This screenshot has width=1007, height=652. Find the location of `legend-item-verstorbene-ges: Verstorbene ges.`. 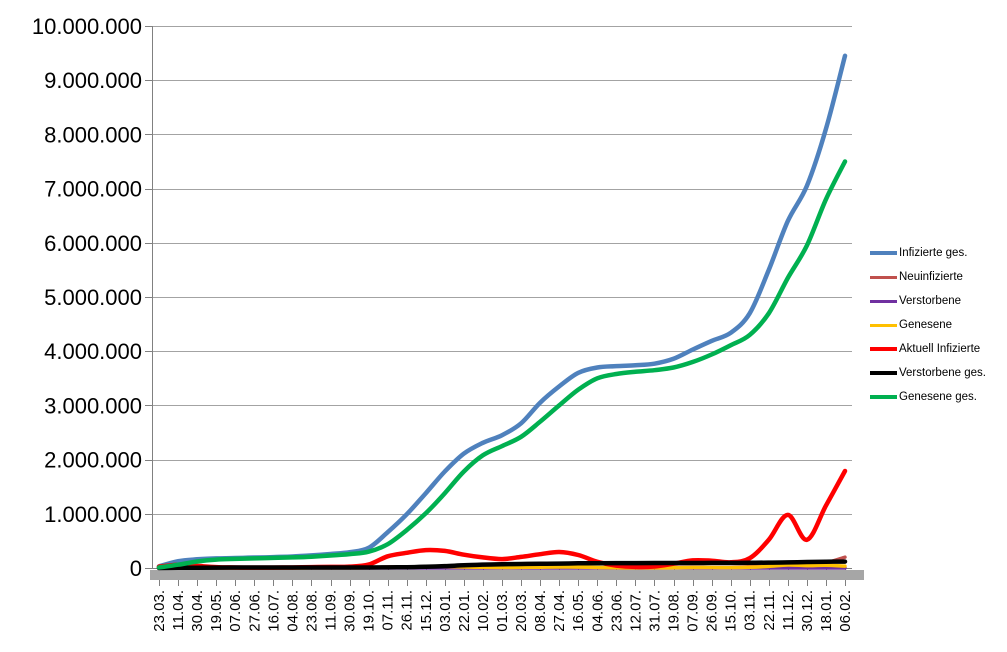

legend-item-verstorbene-ges: Verstorbene ges. is located at coordinates (928, 373).